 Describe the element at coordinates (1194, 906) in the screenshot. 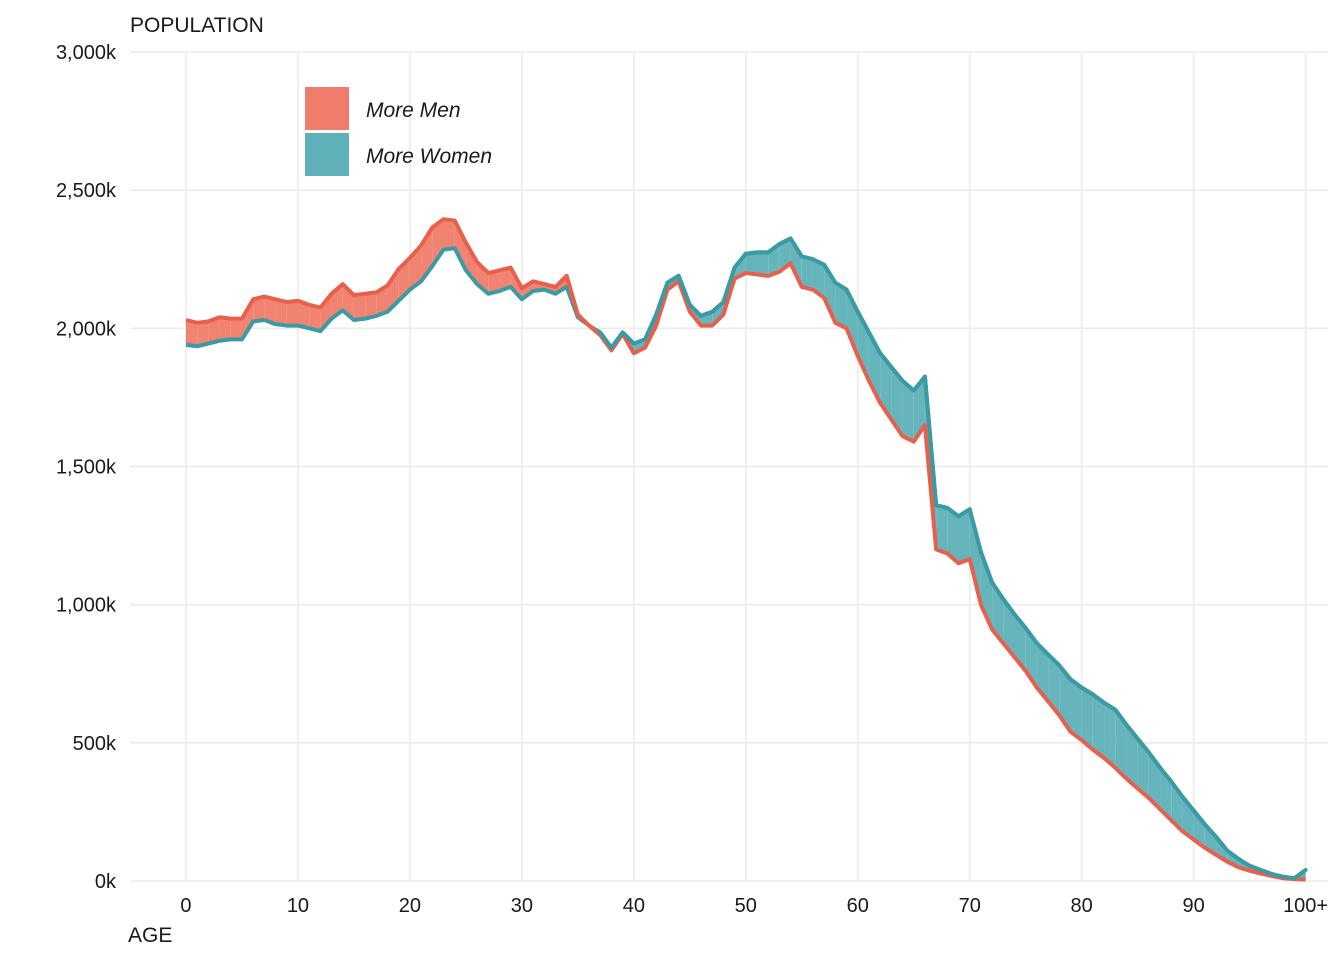

I see `x-tick-label: 90` at that location.